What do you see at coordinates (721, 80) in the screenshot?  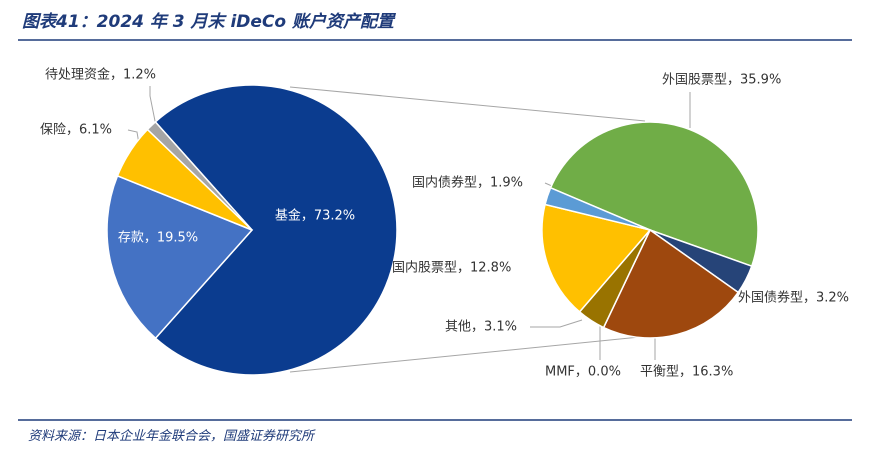 I see `data-label: 外国股票型，35.9%` at bounding box center [721, 80].